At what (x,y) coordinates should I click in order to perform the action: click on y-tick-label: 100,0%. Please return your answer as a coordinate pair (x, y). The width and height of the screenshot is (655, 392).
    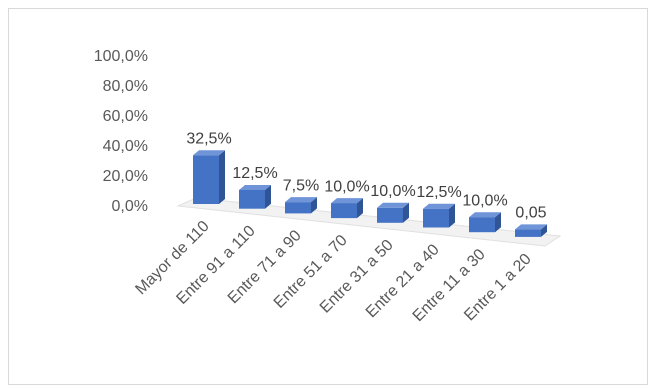
    Looking at the image, I should click on (121, 56).